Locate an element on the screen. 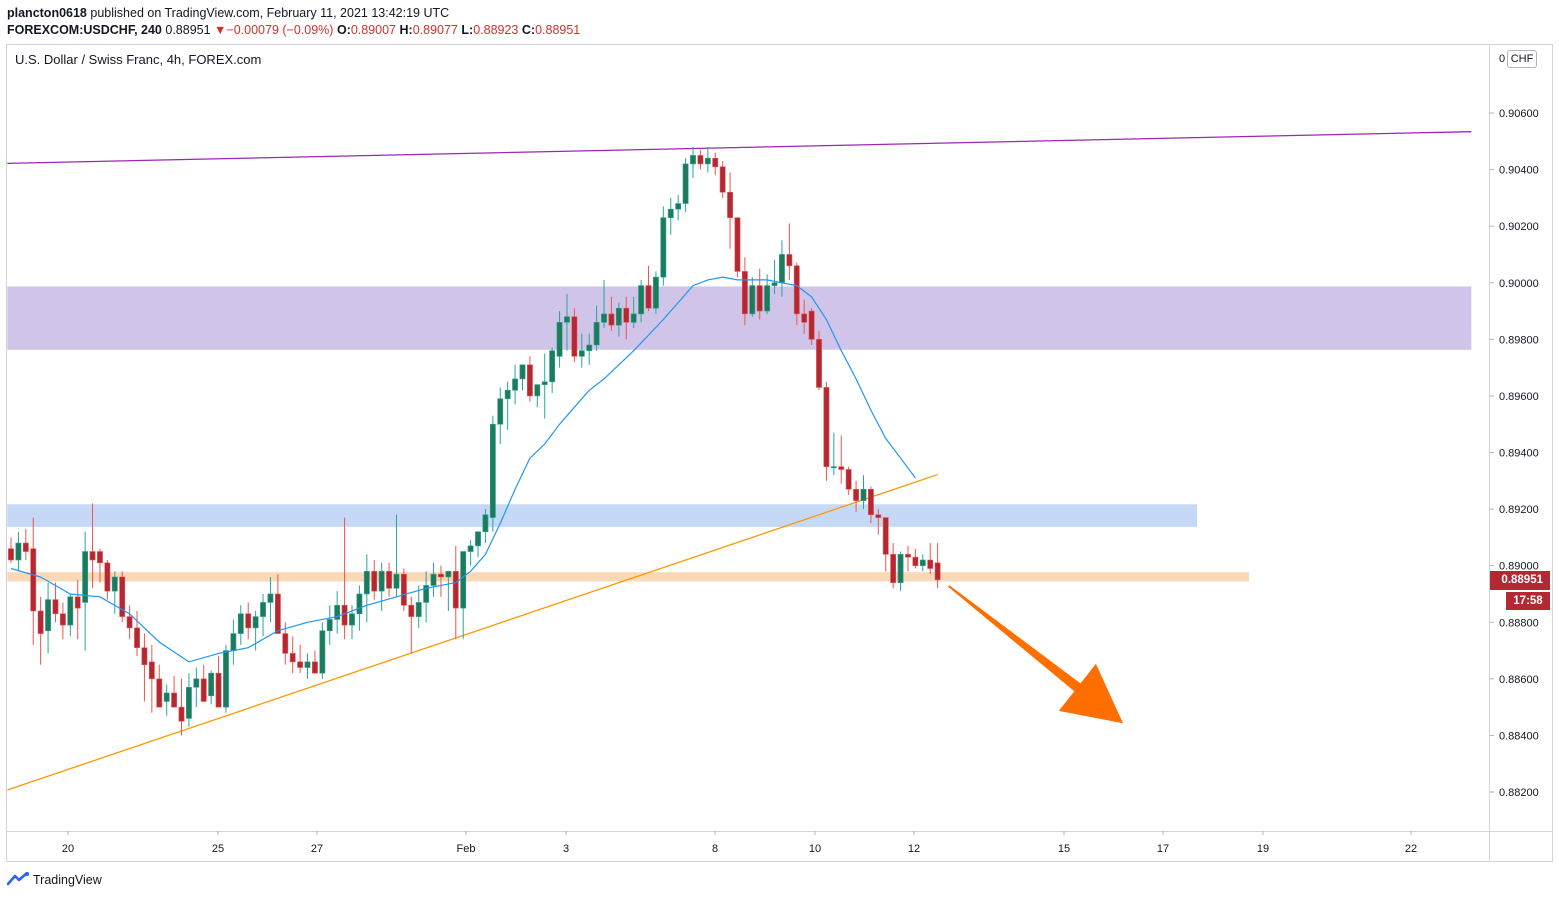 The width and height of the screenshot is (1559, 898). publisher-name: plancton0618 is located at coordinates (47, 13).